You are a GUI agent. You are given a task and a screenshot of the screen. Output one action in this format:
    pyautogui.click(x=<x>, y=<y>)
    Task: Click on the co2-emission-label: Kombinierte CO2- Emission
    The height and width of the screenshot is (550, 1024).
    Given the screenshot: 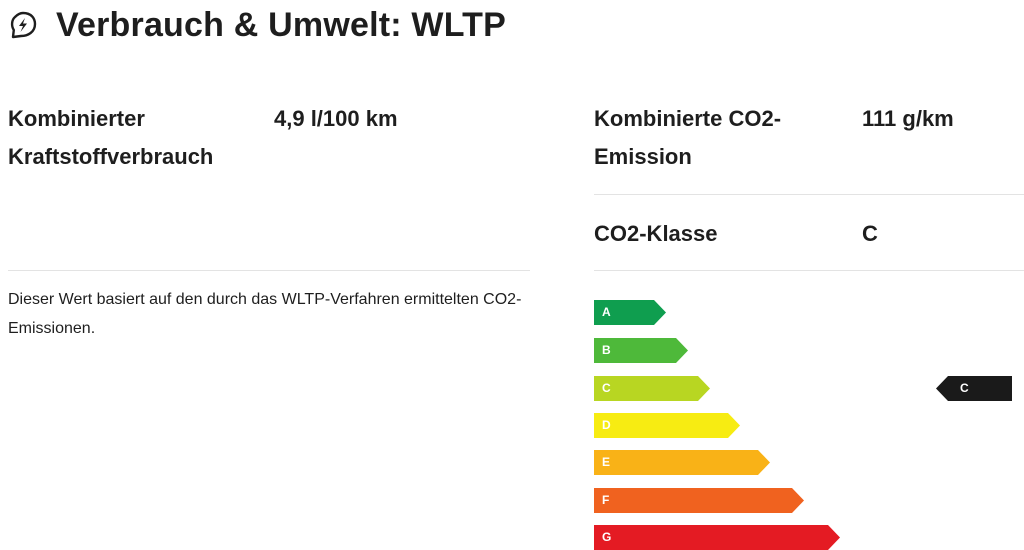 What is the action you would take?
    pyautogui.click(x=688, y=137)
    